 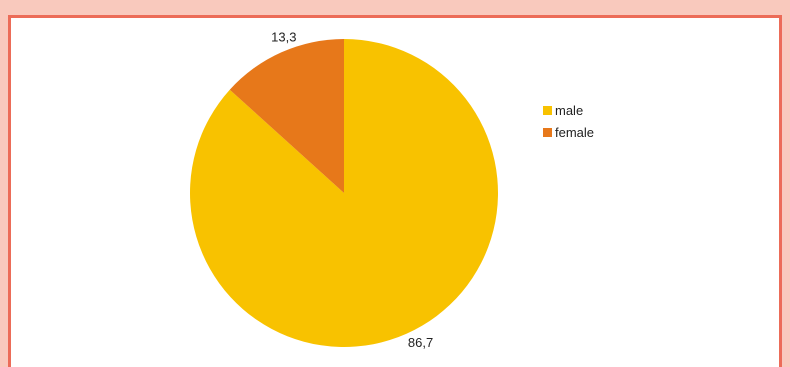 I want to click on legend-swatch-male, so click(x=547, y=110).